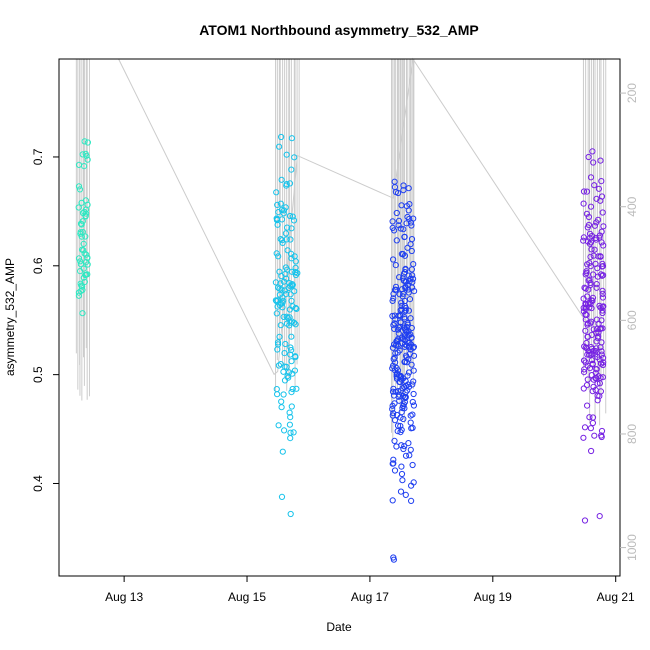  I want to click on chart-title: ATOM1 Northbound asymmetry_532_AMP, so click(339, 30).